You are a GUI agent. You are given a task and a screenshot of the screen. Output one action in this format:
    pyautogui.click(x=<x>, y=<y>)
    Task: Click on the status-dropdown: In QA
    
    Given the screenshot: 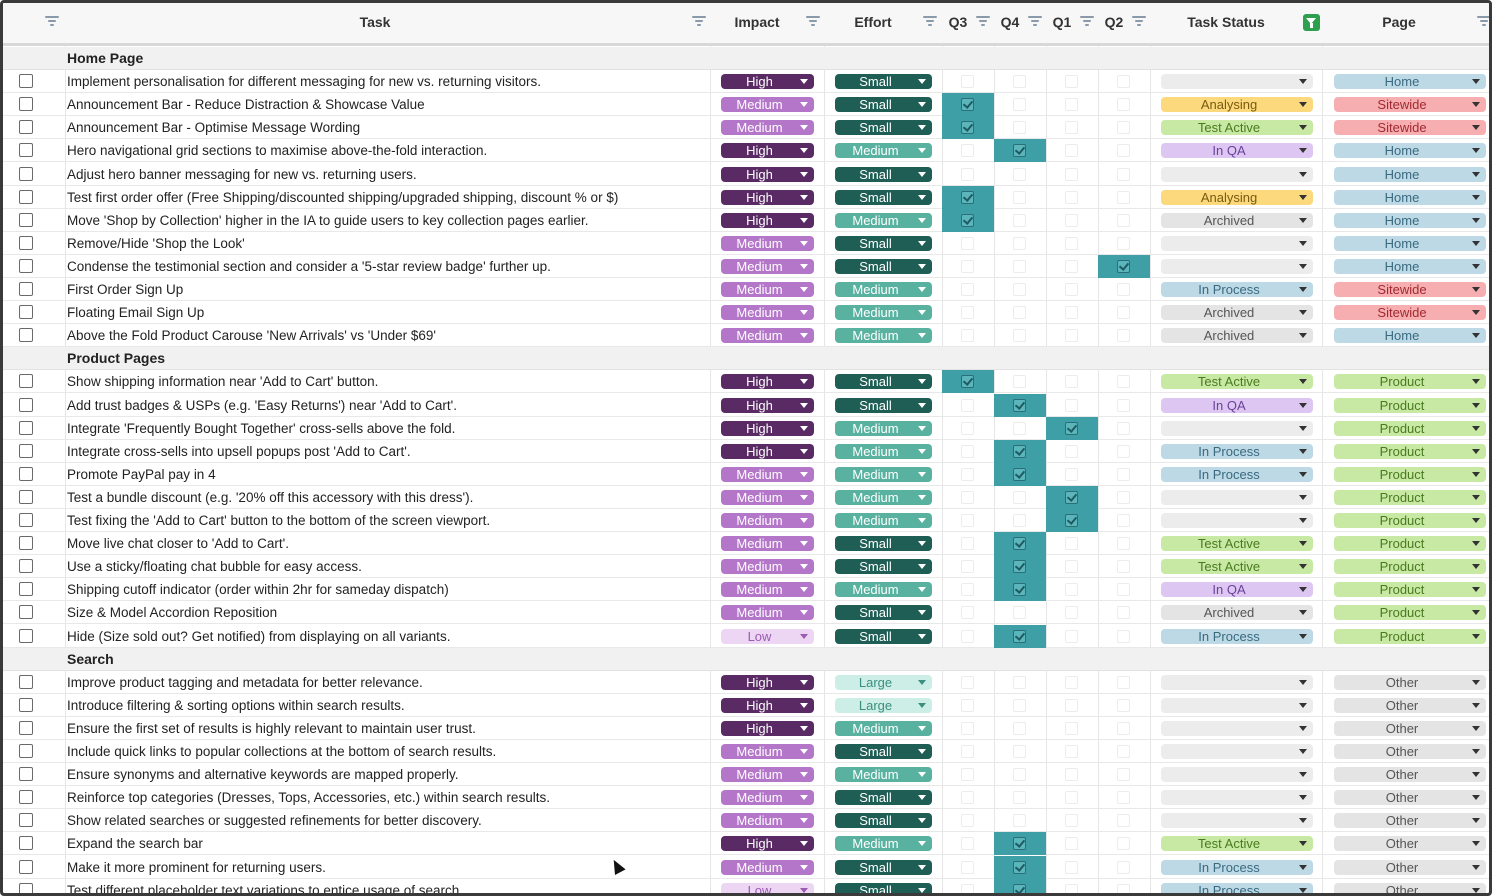 What is the action you would take?
    pyautogui.click(x=1237, y=151)
    